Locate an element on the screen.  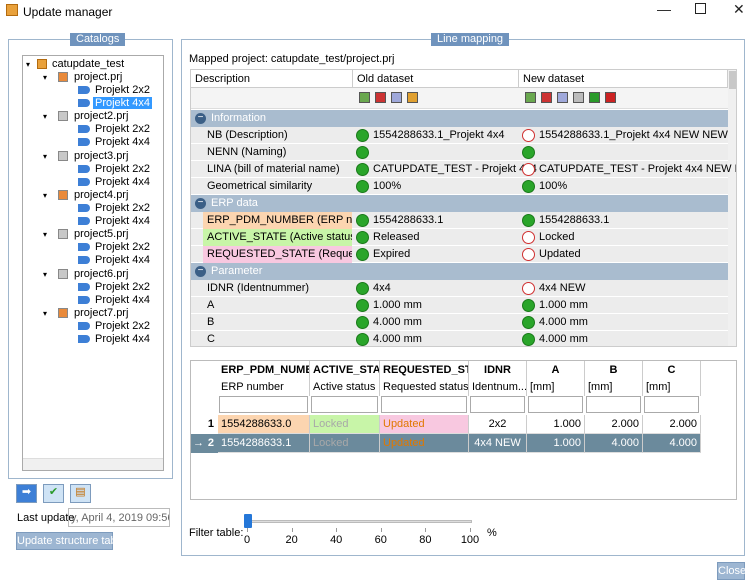
description: B is located at coordinates (211, 322).